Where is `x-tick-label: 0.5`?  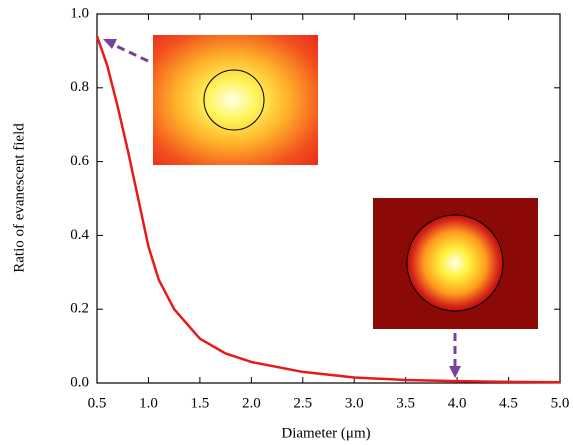 x-tick-label: 0.5 is located at coordinates (97, 403).